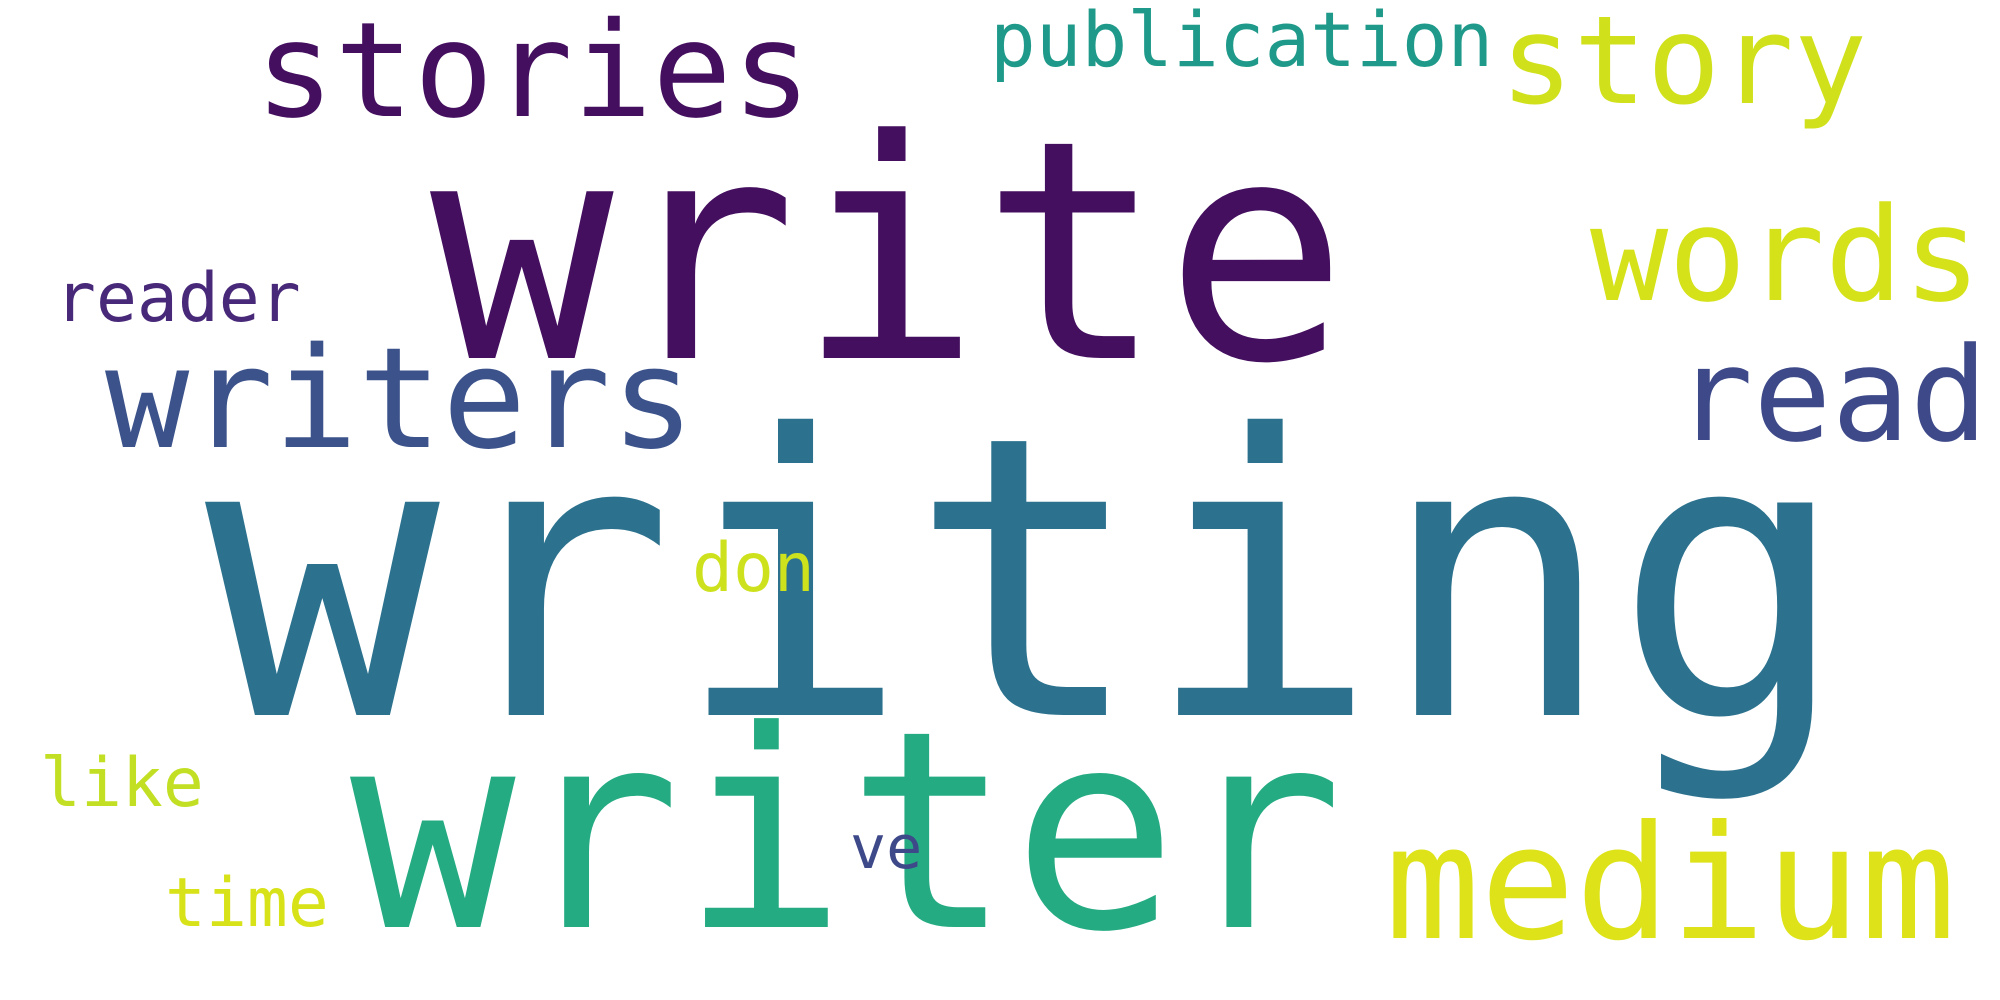 This screenshot has height=1000, width=2000. Describe the element at coordinates (533, 74) in the screenshot. I see `word-stories: stories` at that location.